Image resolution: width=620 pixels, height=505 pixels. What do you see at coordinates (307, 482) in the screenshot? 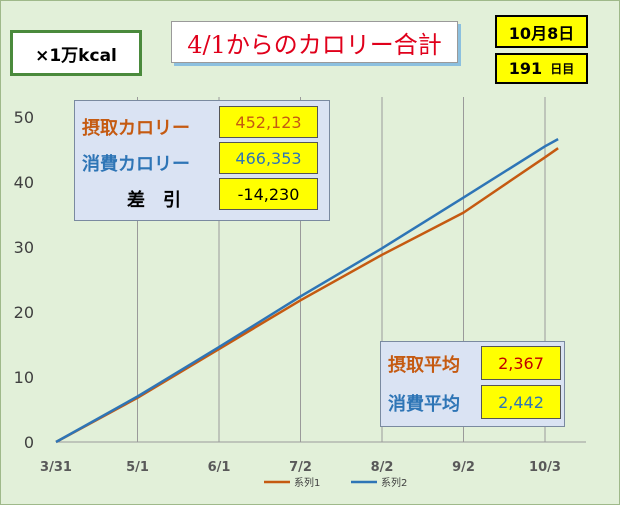
I see `legend-label-1: 系列1` at bounding box center [307, 482].